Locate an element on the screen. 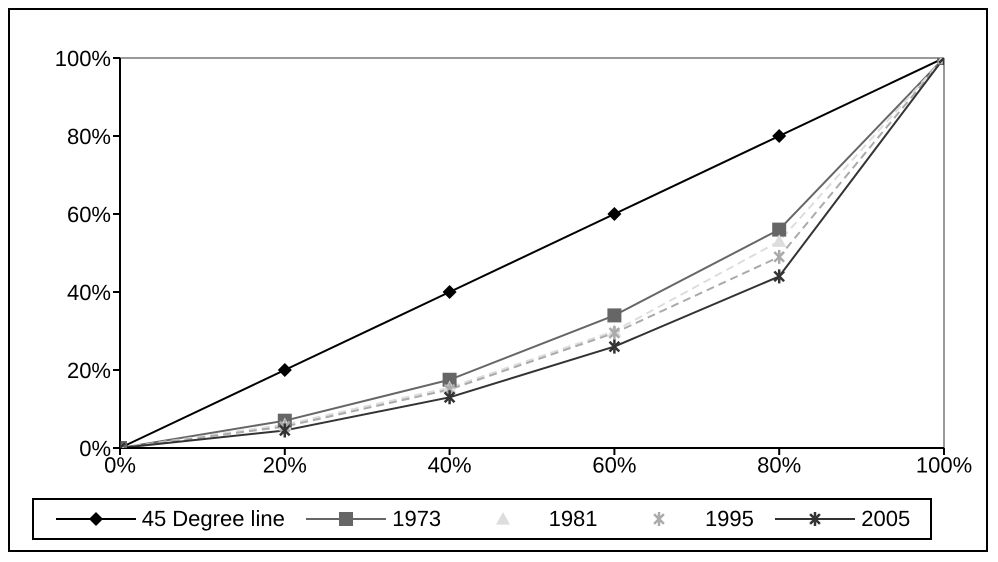  x-tick-label: 20% is located at coordinates (284, 465).